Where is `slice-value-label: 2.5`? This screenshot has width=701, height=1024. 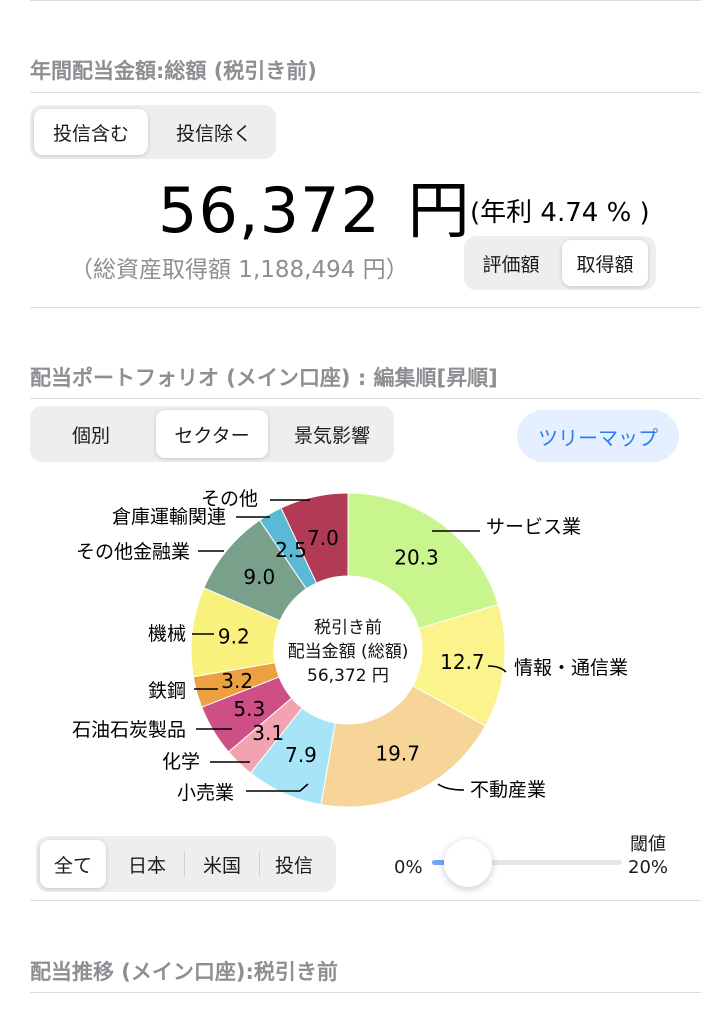 slice-value-label: 2.5 is located at coordinates (291, 550).